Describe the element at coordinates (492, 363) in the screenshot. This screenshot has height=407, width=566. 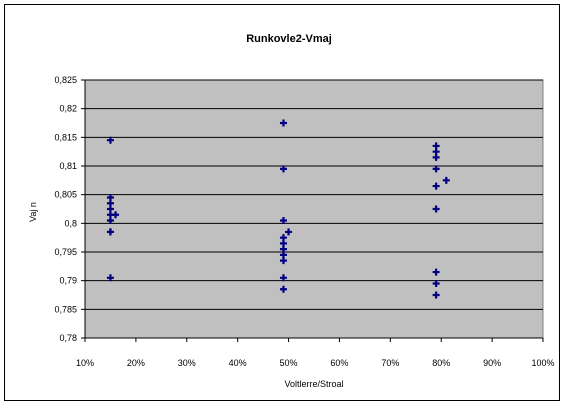
I see `x-tick-label: 90%` at that location.